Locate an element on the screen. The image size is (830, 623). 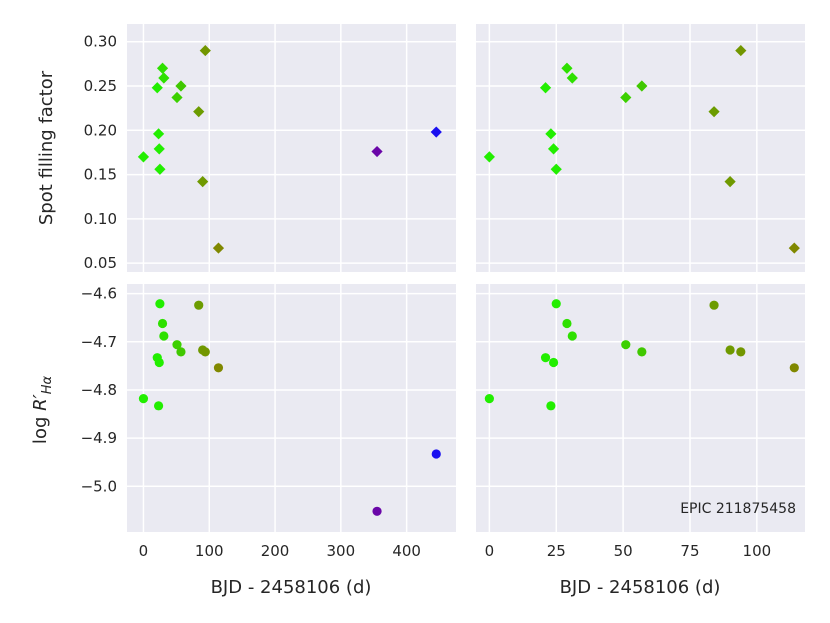
ylabel-rha: log R′Hα is located at coordinates (42, 410).